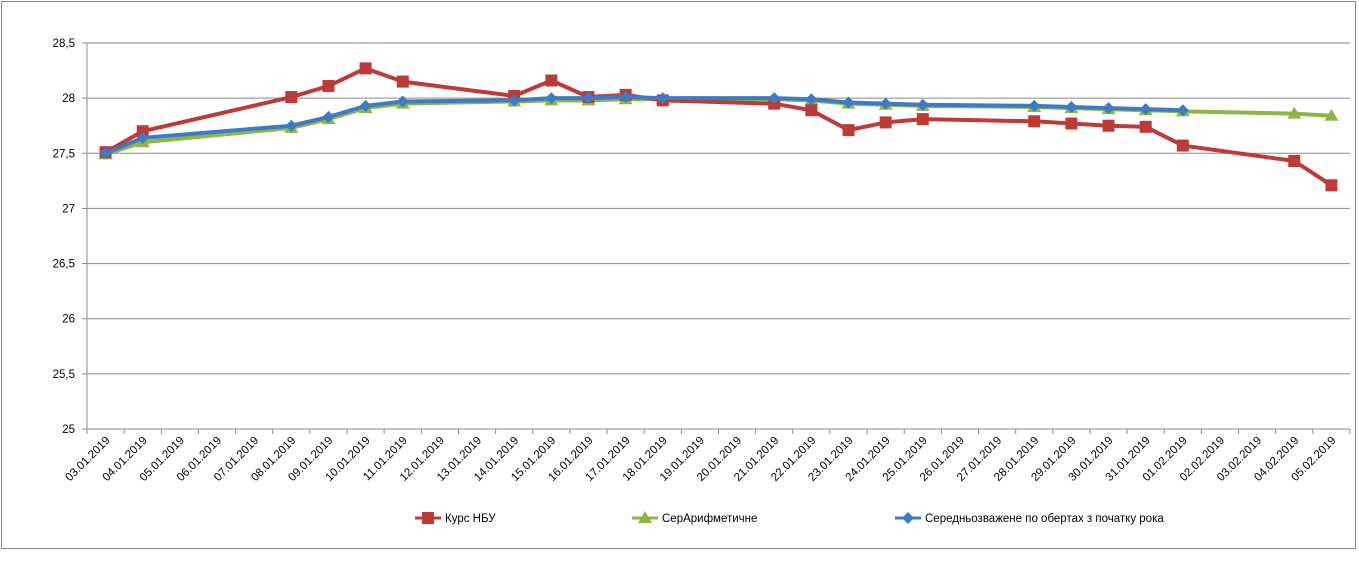  Describe the element at coordinates (68, 320) in the screenshot. I see `y-tick-label: 26` at that location.